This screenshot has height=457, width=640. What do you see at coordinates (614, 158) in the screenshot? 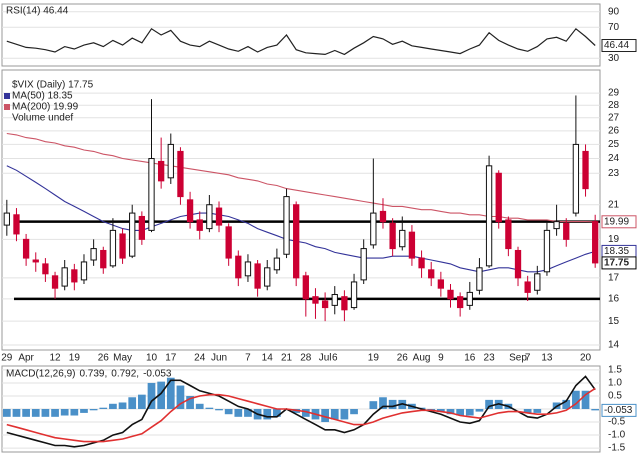
I see `y-tick-label: 24` at bounding box center [614, 158].